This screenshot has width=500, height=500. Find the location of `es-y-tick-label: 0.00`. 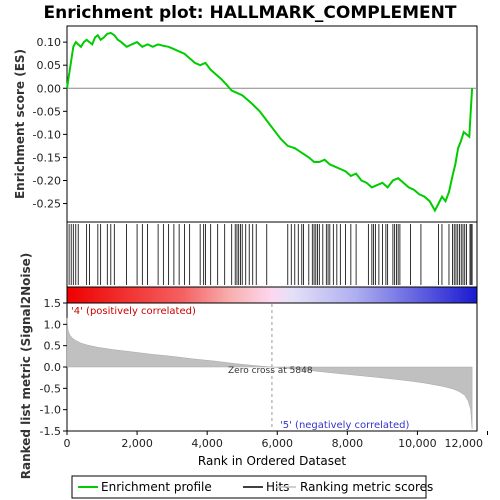

es-y-tick-label: 0.00 is located at coordinates (49, 88).